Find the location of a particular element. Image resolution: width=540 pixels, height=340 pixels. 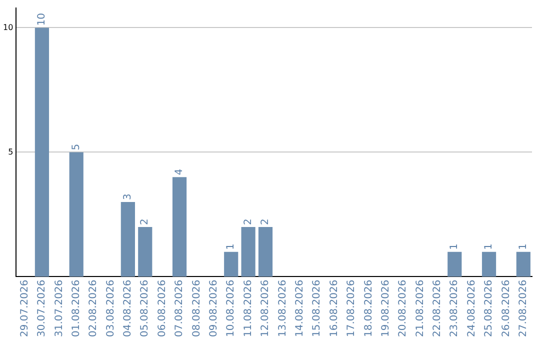

x-tick-label: 23.08.2026 is located at coordinates (454, 309).